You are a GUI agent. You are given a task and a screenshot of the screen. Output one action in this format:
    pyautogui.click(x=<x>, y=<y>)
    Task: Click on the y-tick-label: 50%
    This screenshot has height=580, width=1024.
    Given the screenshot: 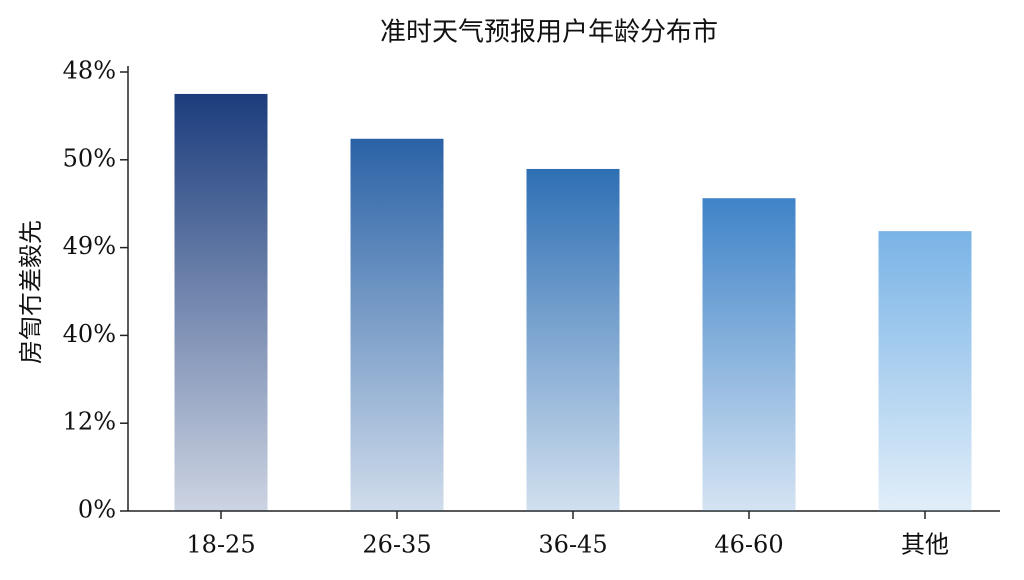 What is the action you would take?
    pyautogui.click(x=89, y=158)
    